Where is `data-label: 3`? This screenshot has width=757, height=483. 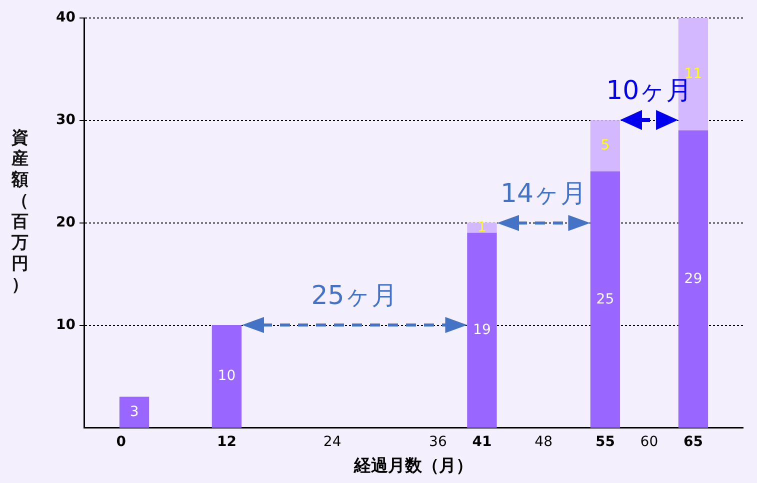
data-label: 3 is located at coordinates (134, 412).